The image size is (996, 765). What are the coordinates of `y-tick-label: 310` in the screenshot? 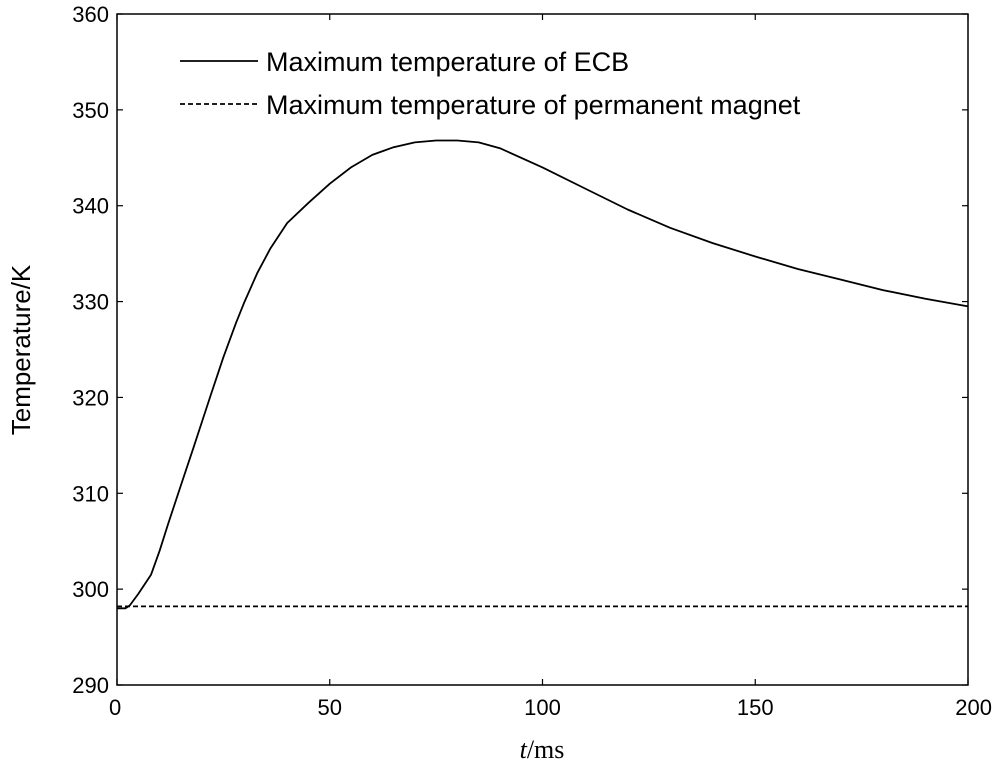 It's located at (90, 493).